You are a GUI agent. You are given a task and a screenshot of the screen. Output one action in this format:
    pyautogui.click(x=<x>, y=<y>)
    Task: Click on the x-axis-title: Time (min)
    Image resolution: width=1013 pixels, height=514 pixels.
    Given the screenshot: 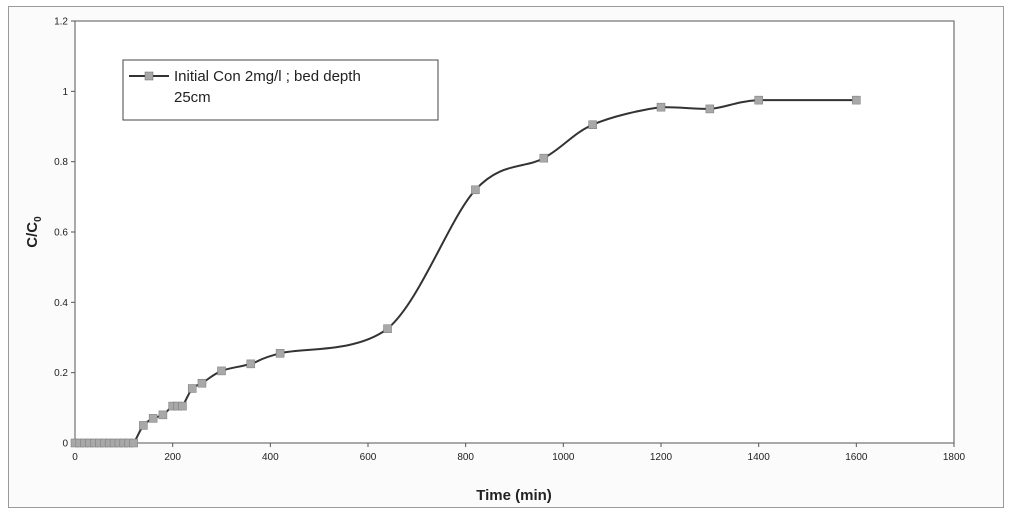 What is the action you would take?
    pyautogui.click(x=514, y=495)
    